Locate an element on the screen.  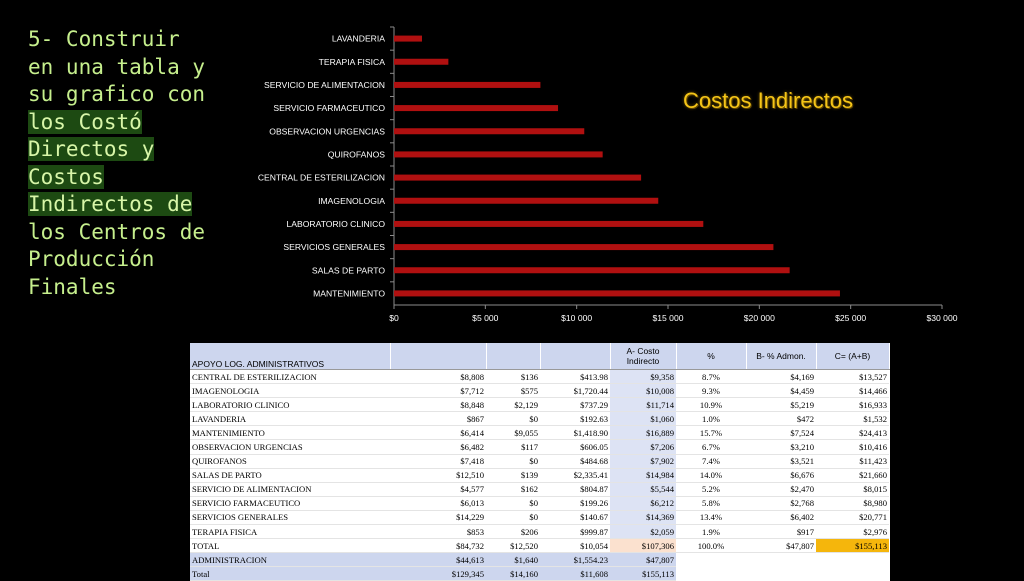
value-cell: $6,676 is located at coordinates (781, 475).